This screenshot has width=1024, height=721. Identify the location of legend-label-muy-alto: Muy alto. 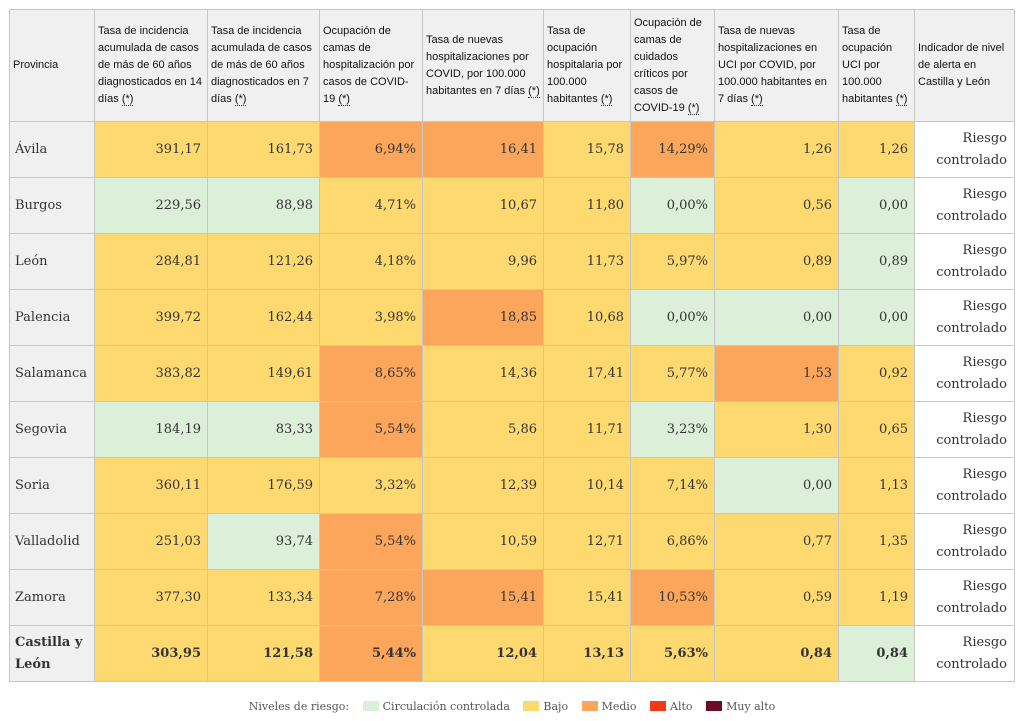
(751, 706).